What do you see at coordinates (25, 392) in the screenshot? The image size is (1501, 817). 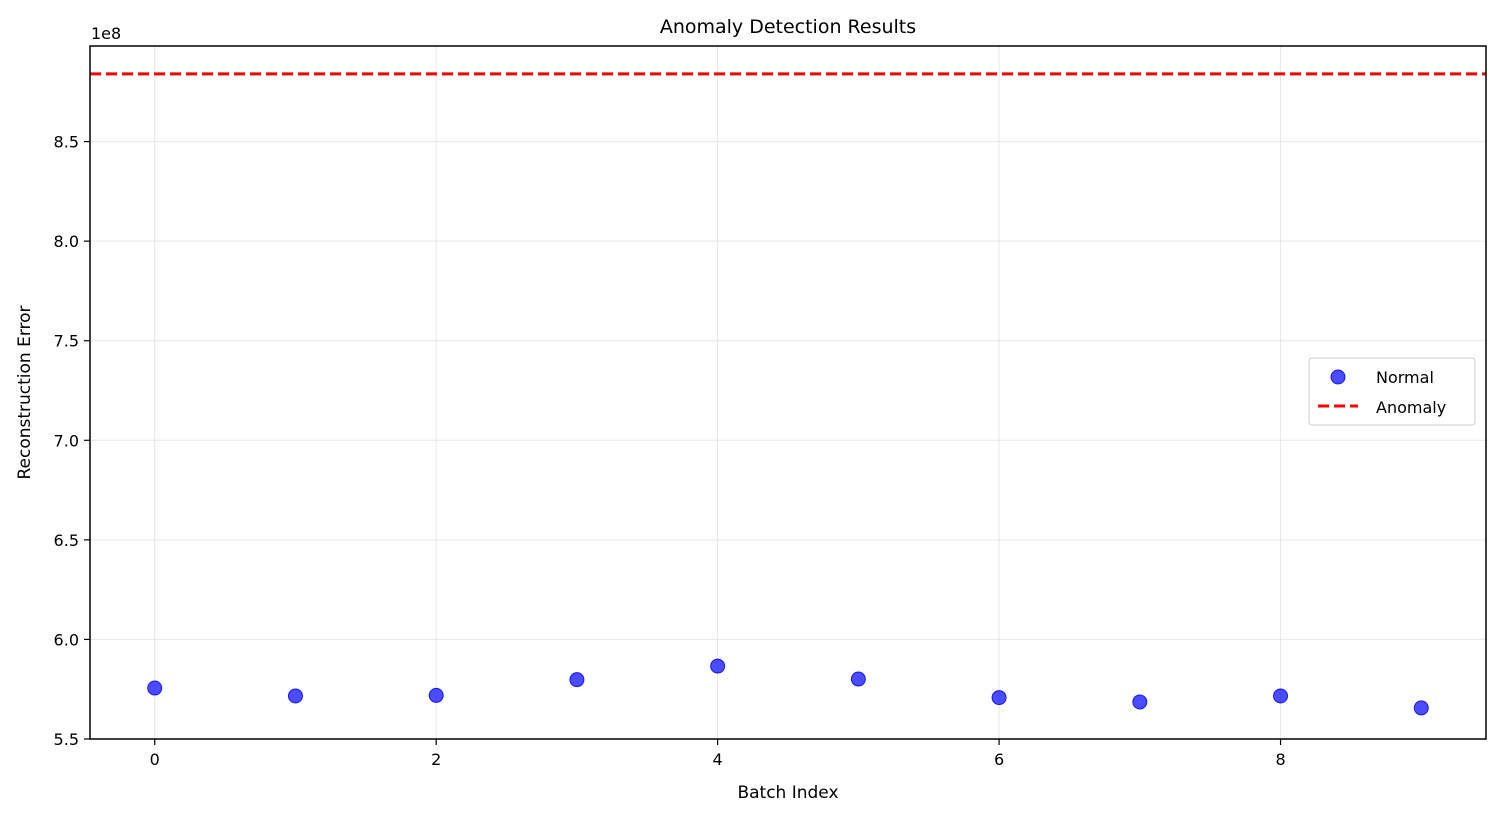 I see `y-axis-title: Reconstruction Error` at bounding box center [25, 392].